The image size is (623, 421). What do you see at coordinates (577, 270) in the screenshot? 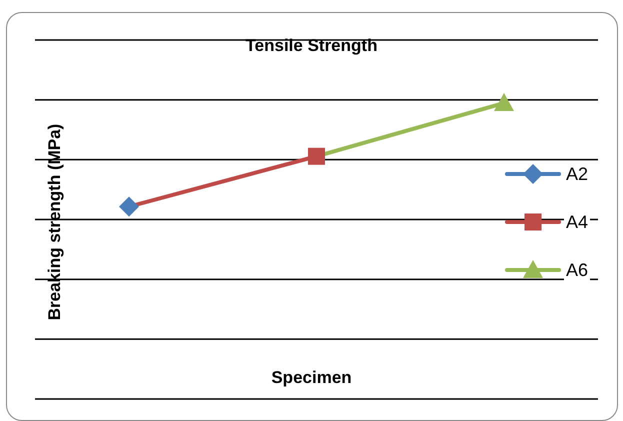
I see `legend-label: A6` at bounding box center [577, 270].